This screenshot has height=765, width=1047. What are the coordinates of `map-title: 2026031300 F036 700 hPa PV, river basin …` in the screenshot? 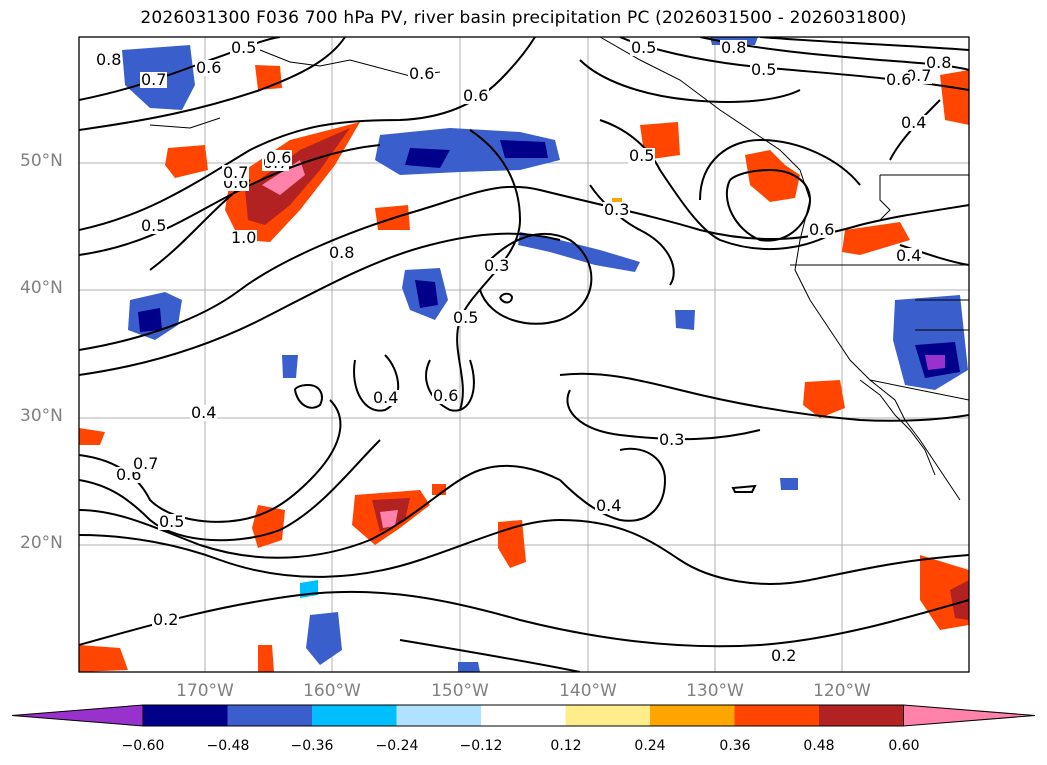 It's located at (523, 18).